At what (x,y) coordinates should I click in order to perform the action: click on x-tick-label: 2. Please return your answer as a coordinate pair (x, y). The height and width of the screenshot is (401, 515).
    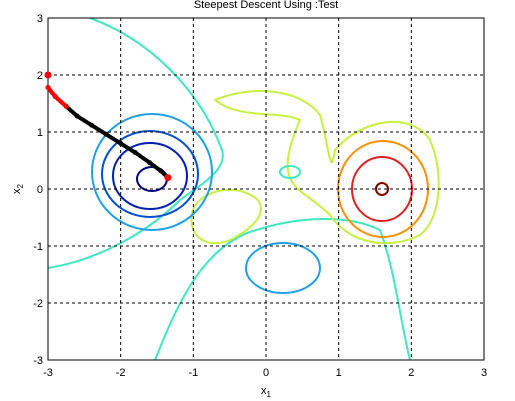
    Looking at the image, I should click on (411, 373).